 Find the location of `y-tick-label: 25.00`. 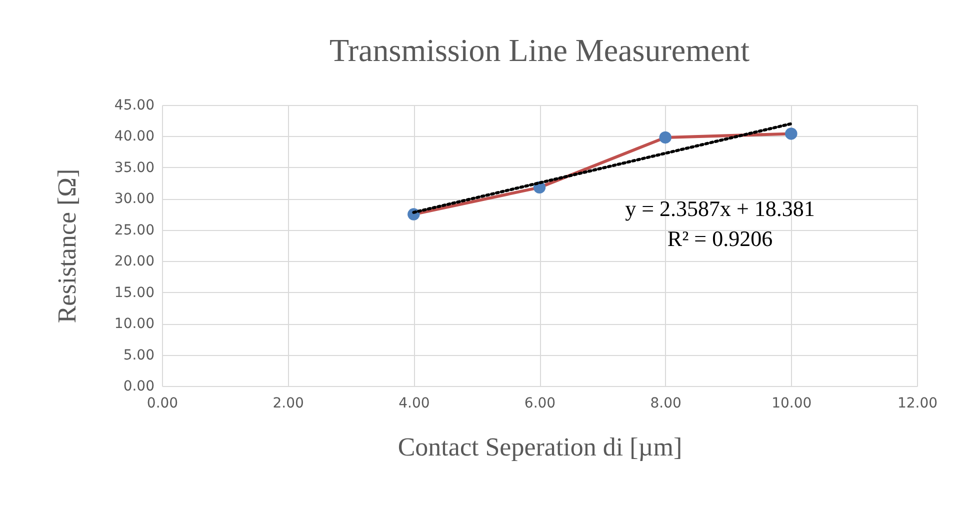

y-tick-label: 25.00 is located at coordinates (134, 230).